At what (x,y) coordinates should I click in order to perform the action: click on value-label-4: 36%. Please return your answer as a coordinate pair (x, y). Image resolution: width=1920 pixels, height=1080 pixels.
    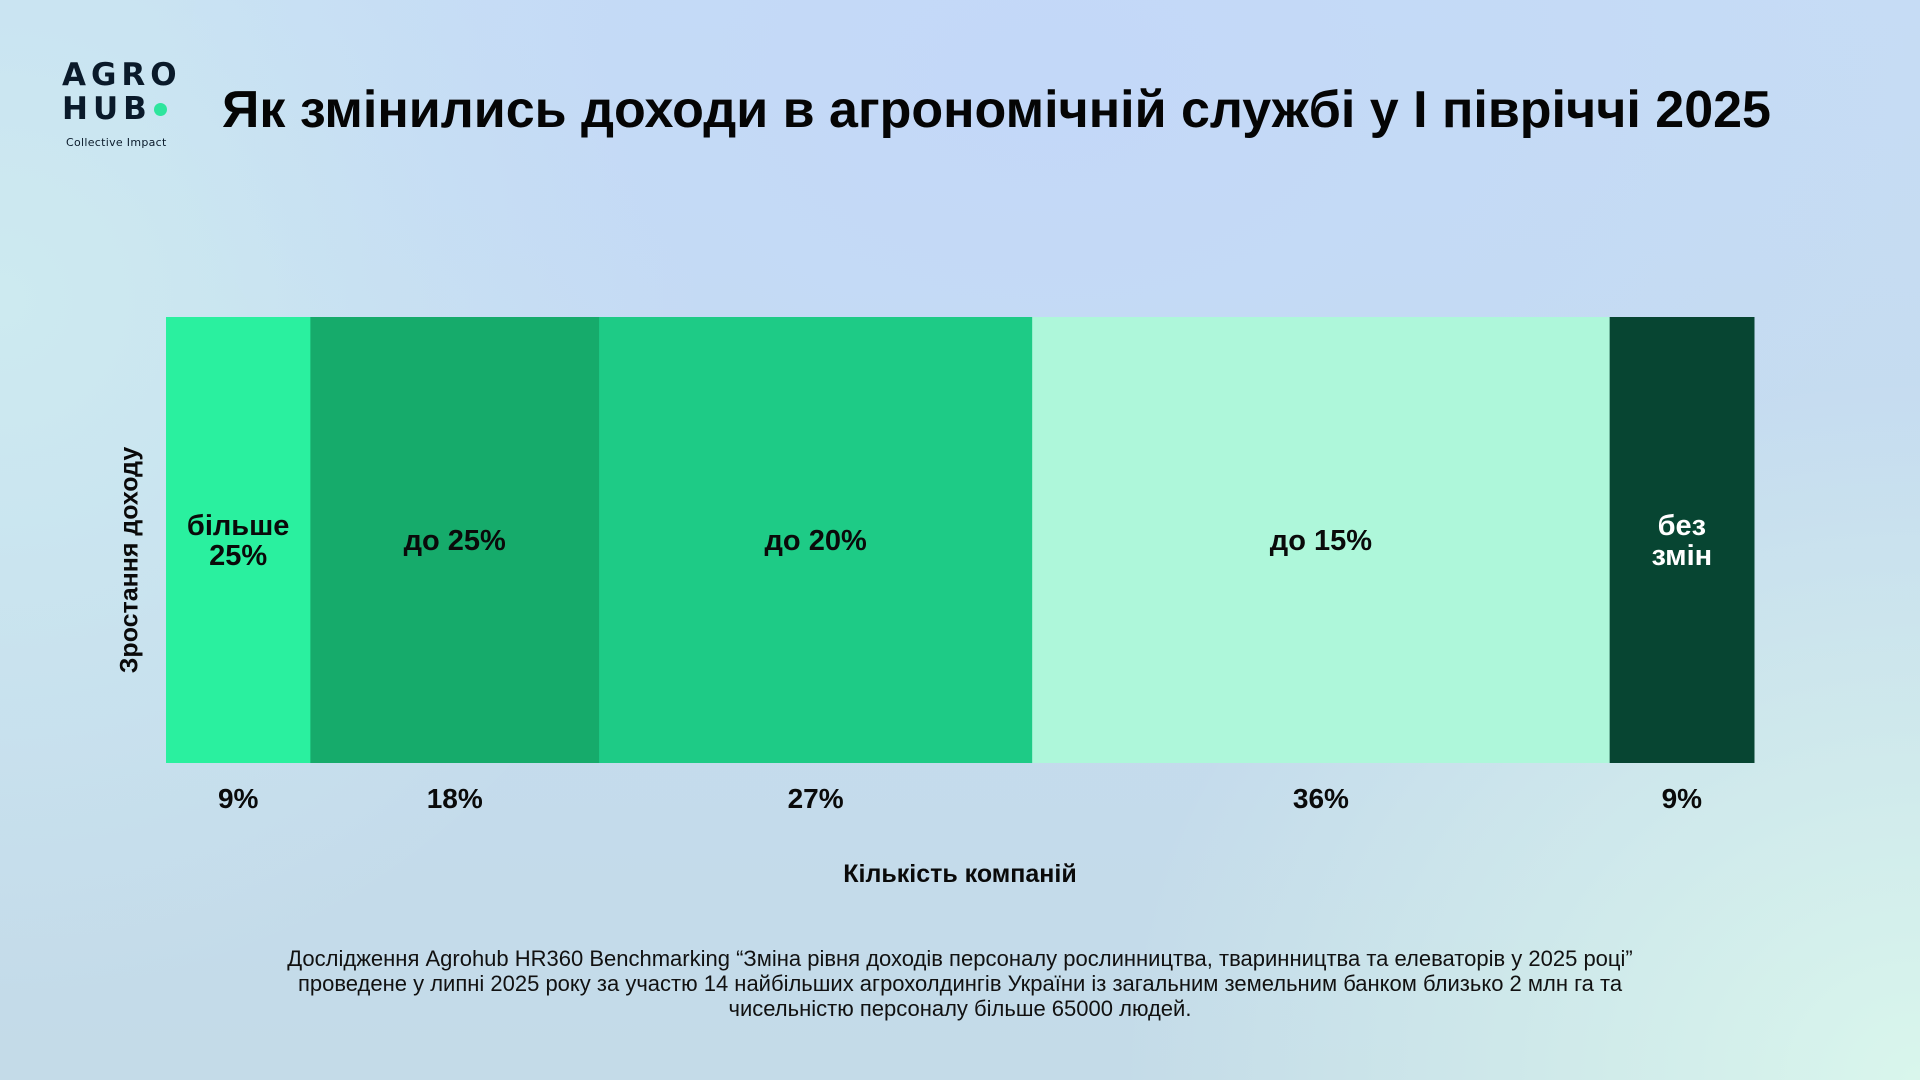
    Looking at the image, I should click on (1321, 798).